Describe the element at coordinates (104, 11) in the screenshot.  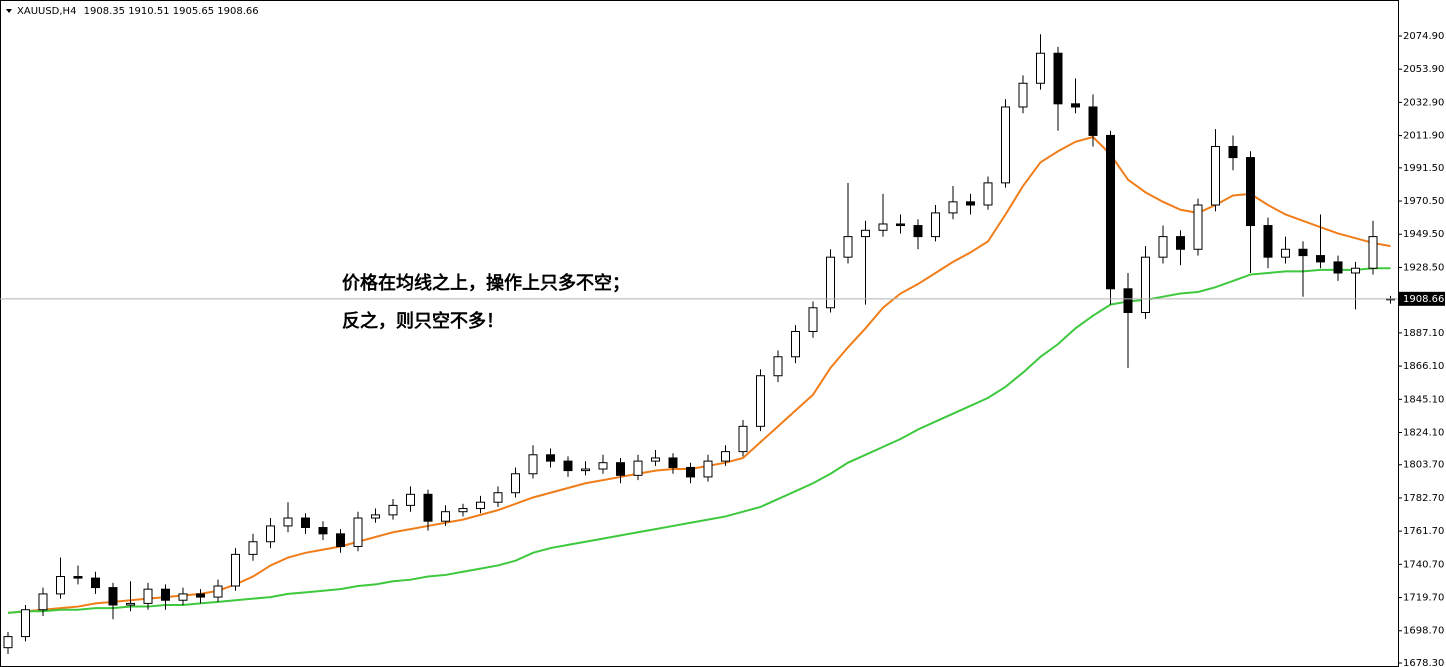
I see `open: 1908.35` at that location.